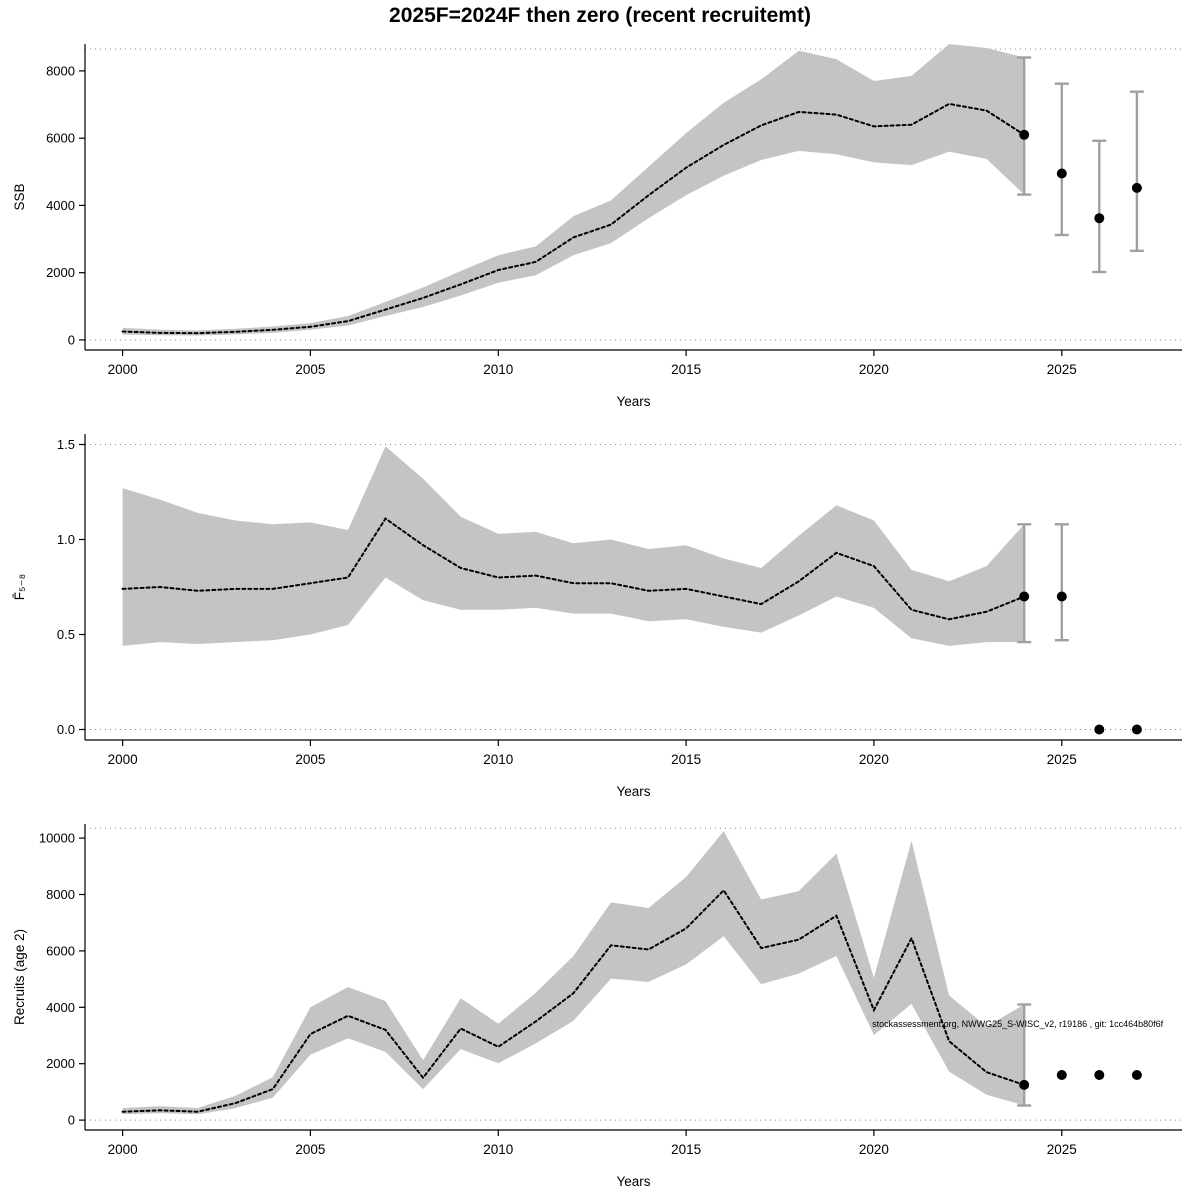 The width and height of the screenshot is (1200, 1200). I want to click on y-tick-label: 0.0, so click(66, 729).